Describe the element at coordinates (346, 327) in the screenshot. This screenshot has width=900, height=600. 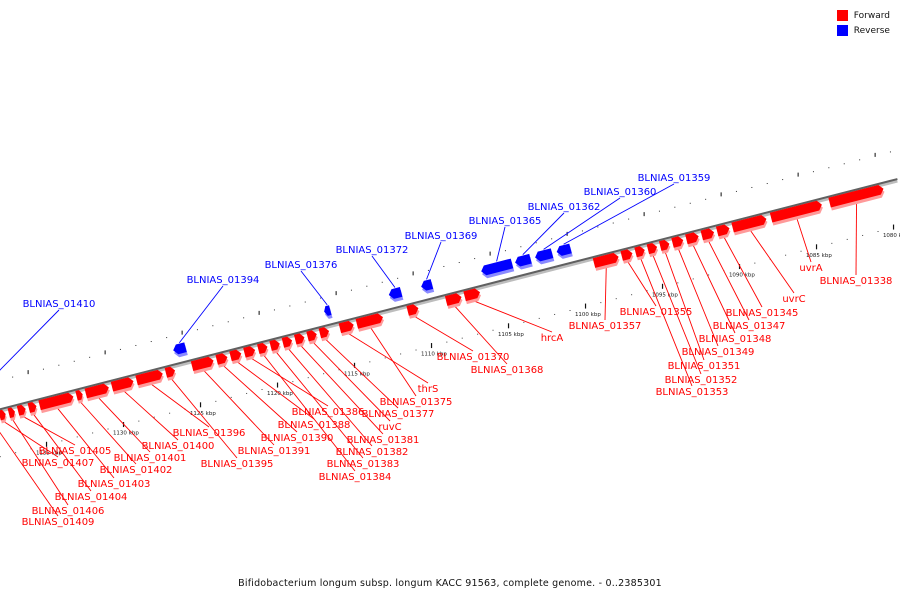
I see `gene-thrS` at that location.